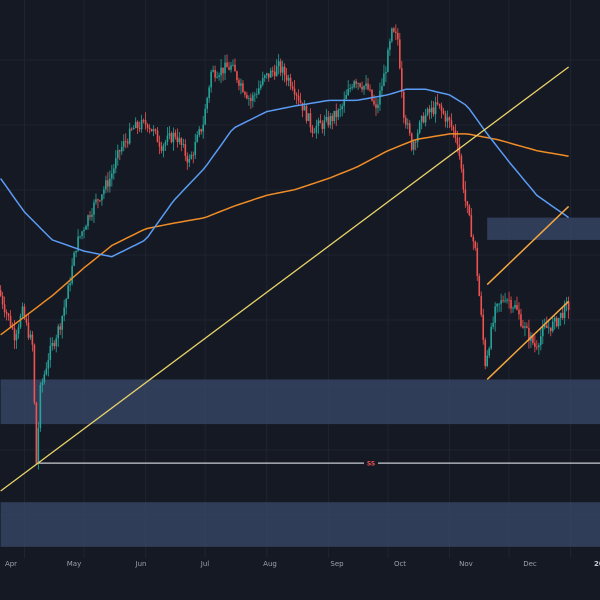 This screenshot has width=600, height=600. Describe the element at coordinates (74, 564) in the screenshot. I see `x-tick-label: May` at that location.